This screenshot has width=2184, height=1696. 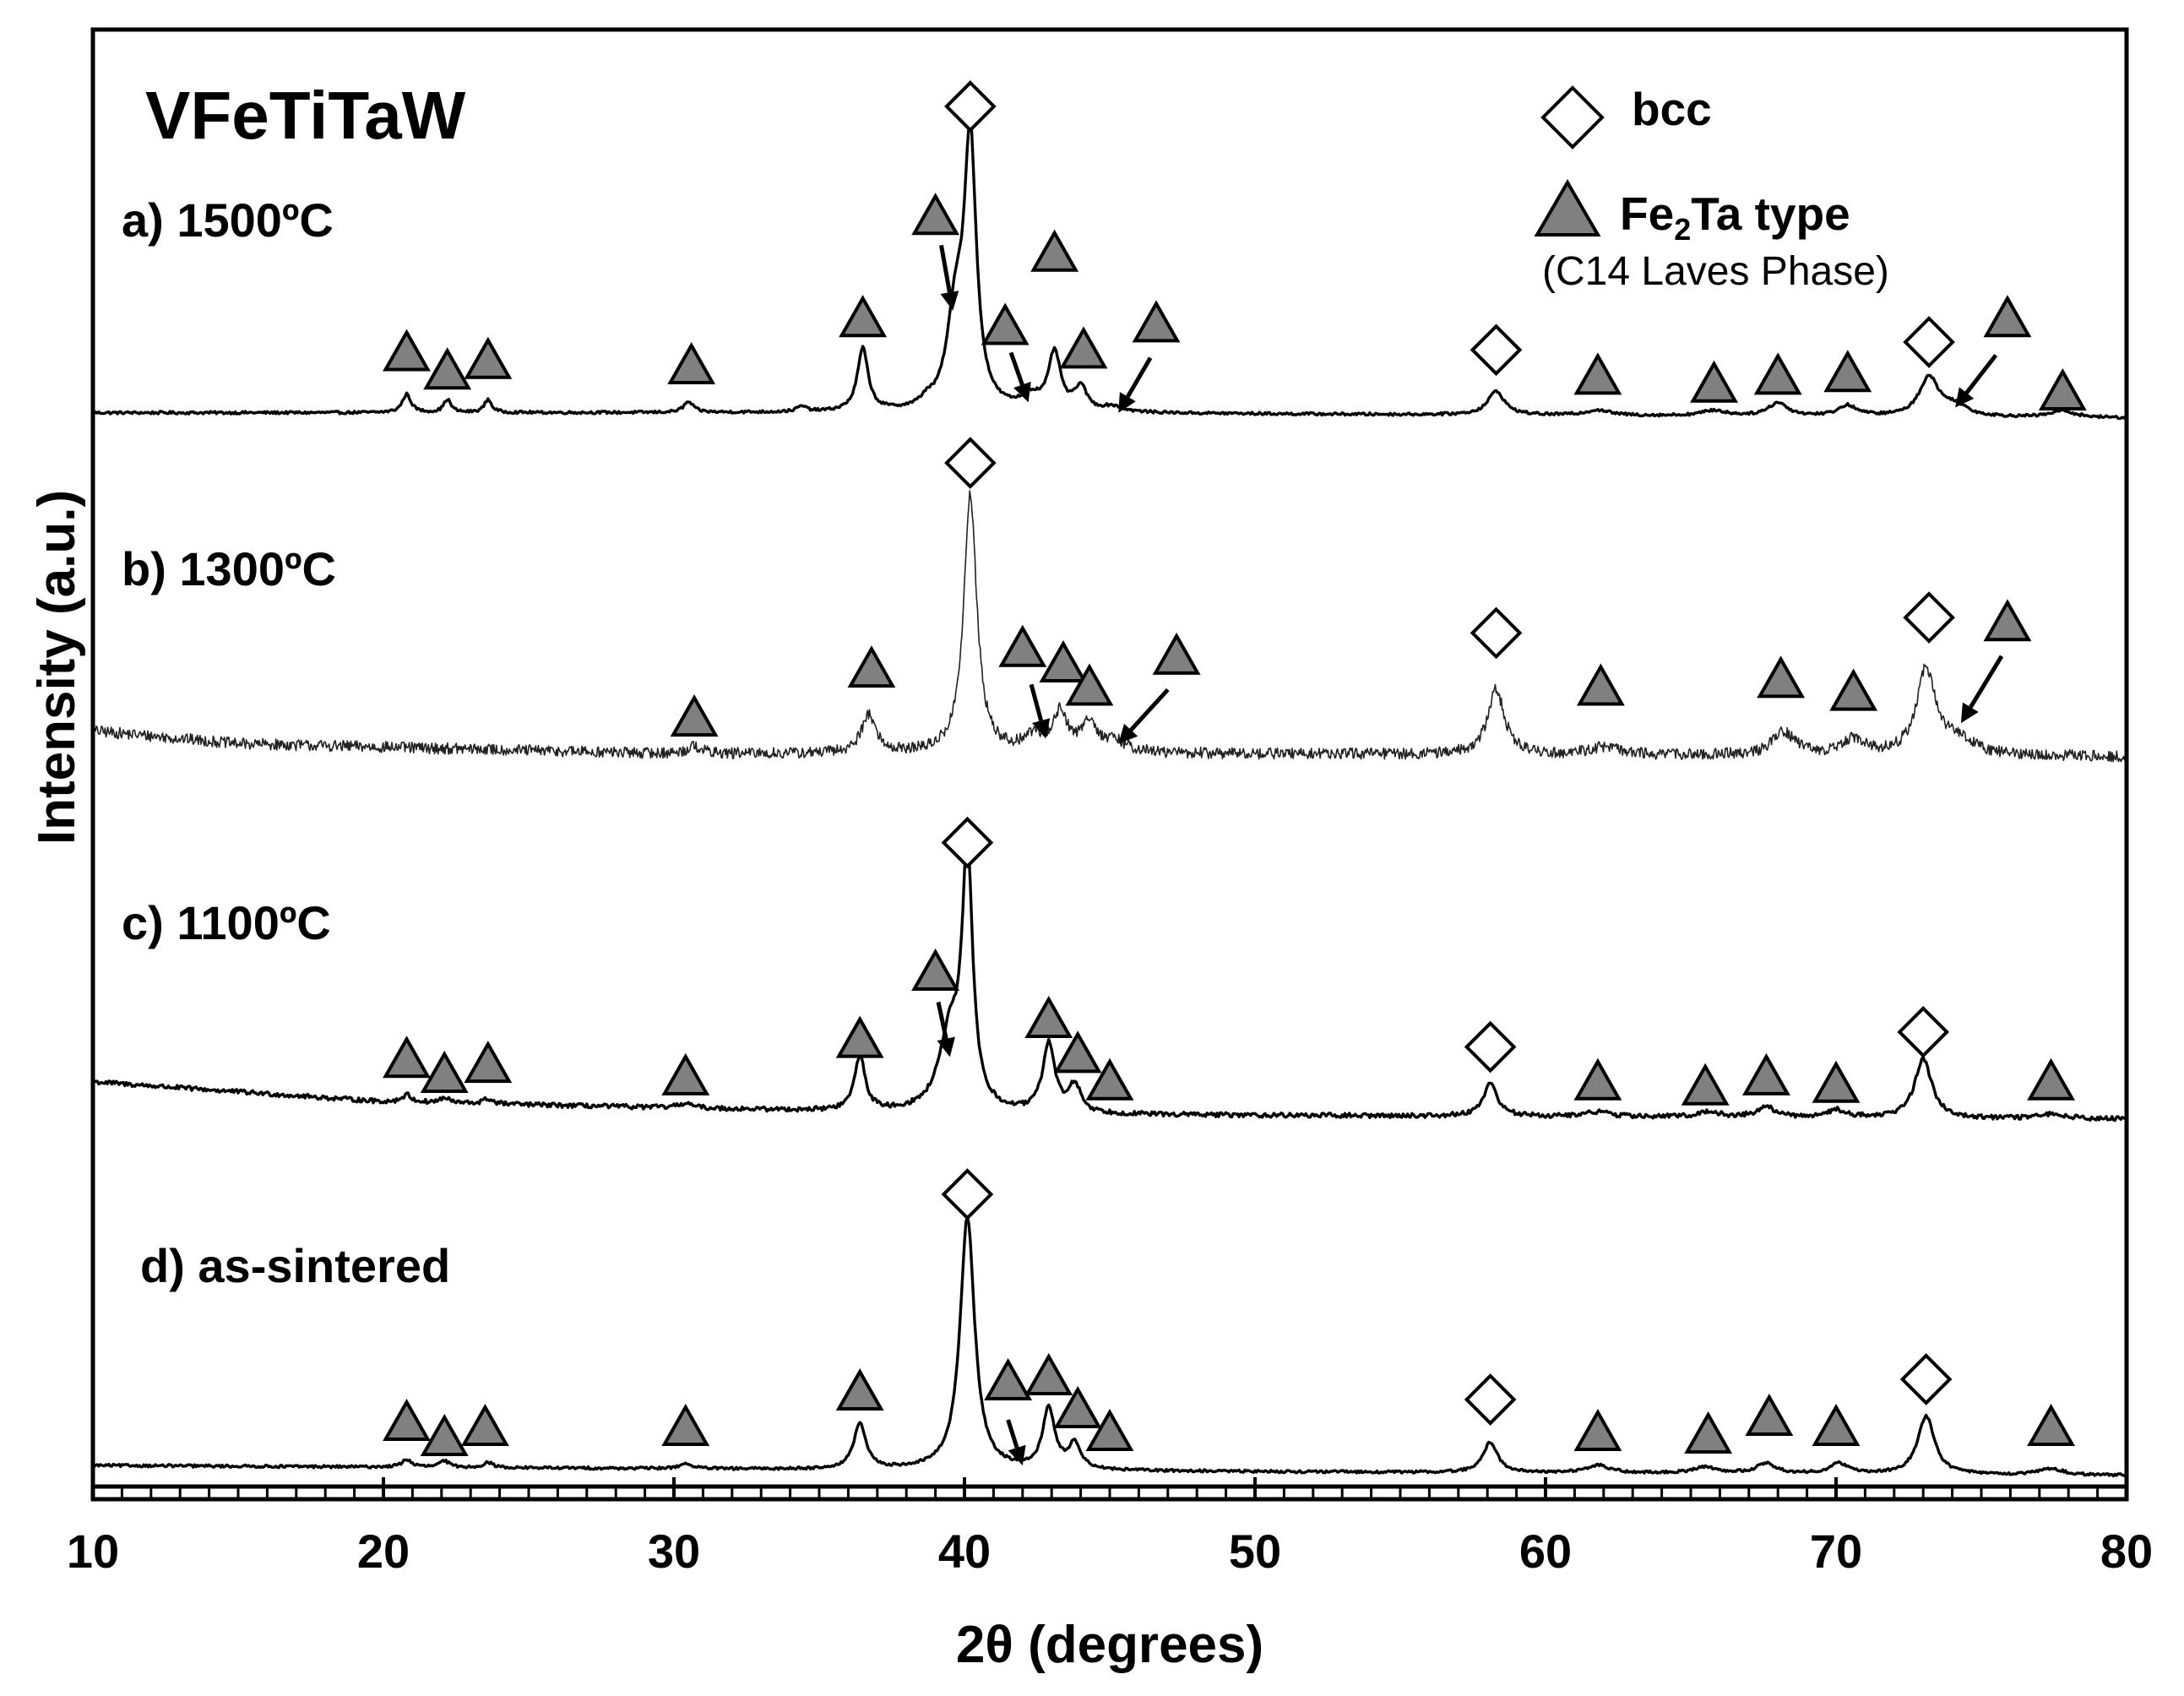 I want to click on legend-laves-sublabel: (C14 Laves Phase), so click(x=1715, y=271).